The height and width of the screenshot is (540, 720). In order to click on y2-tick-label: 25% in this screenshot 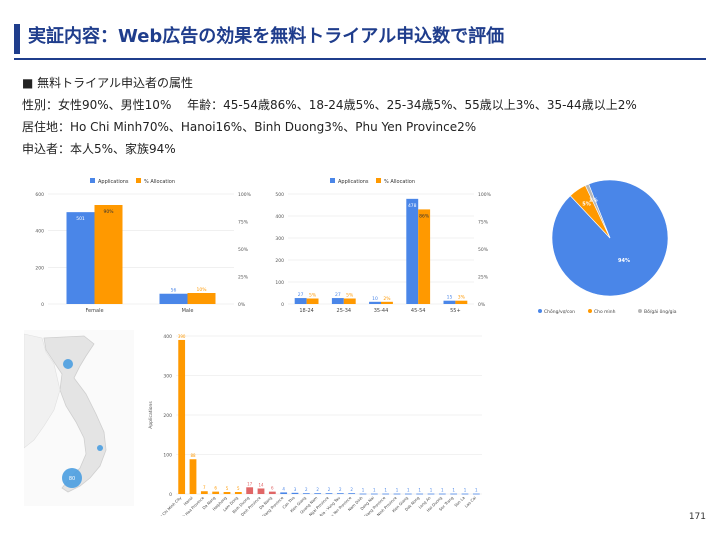, I will do `click(243, 278)`.